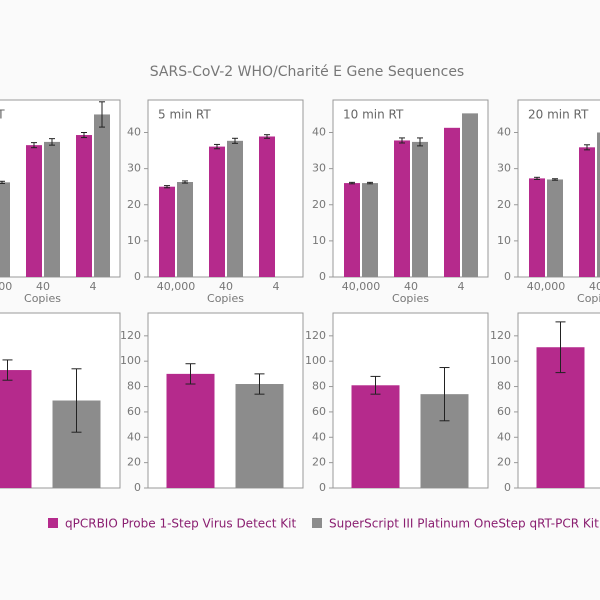 This screenshot has height=600, width=600. What do you see at coordinates (184, 115) in the screenshot?
I see `panel-title: 5 min RT` at bounding box center [184, 115].